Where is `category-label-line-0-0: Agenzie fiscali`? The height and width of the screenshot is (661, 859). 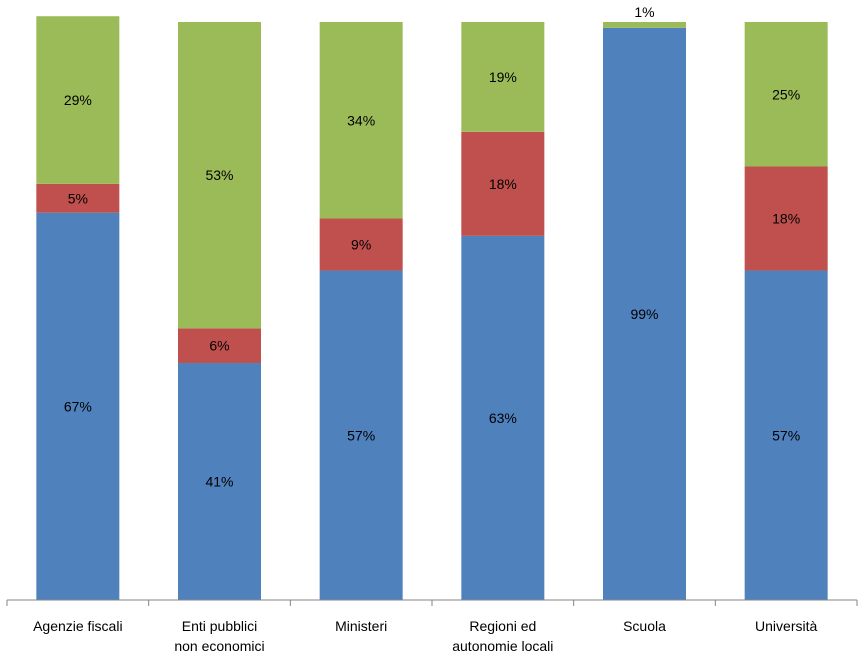 category-label-line-0-0: Agenzie fiscali is located at coordinates (78, 626).